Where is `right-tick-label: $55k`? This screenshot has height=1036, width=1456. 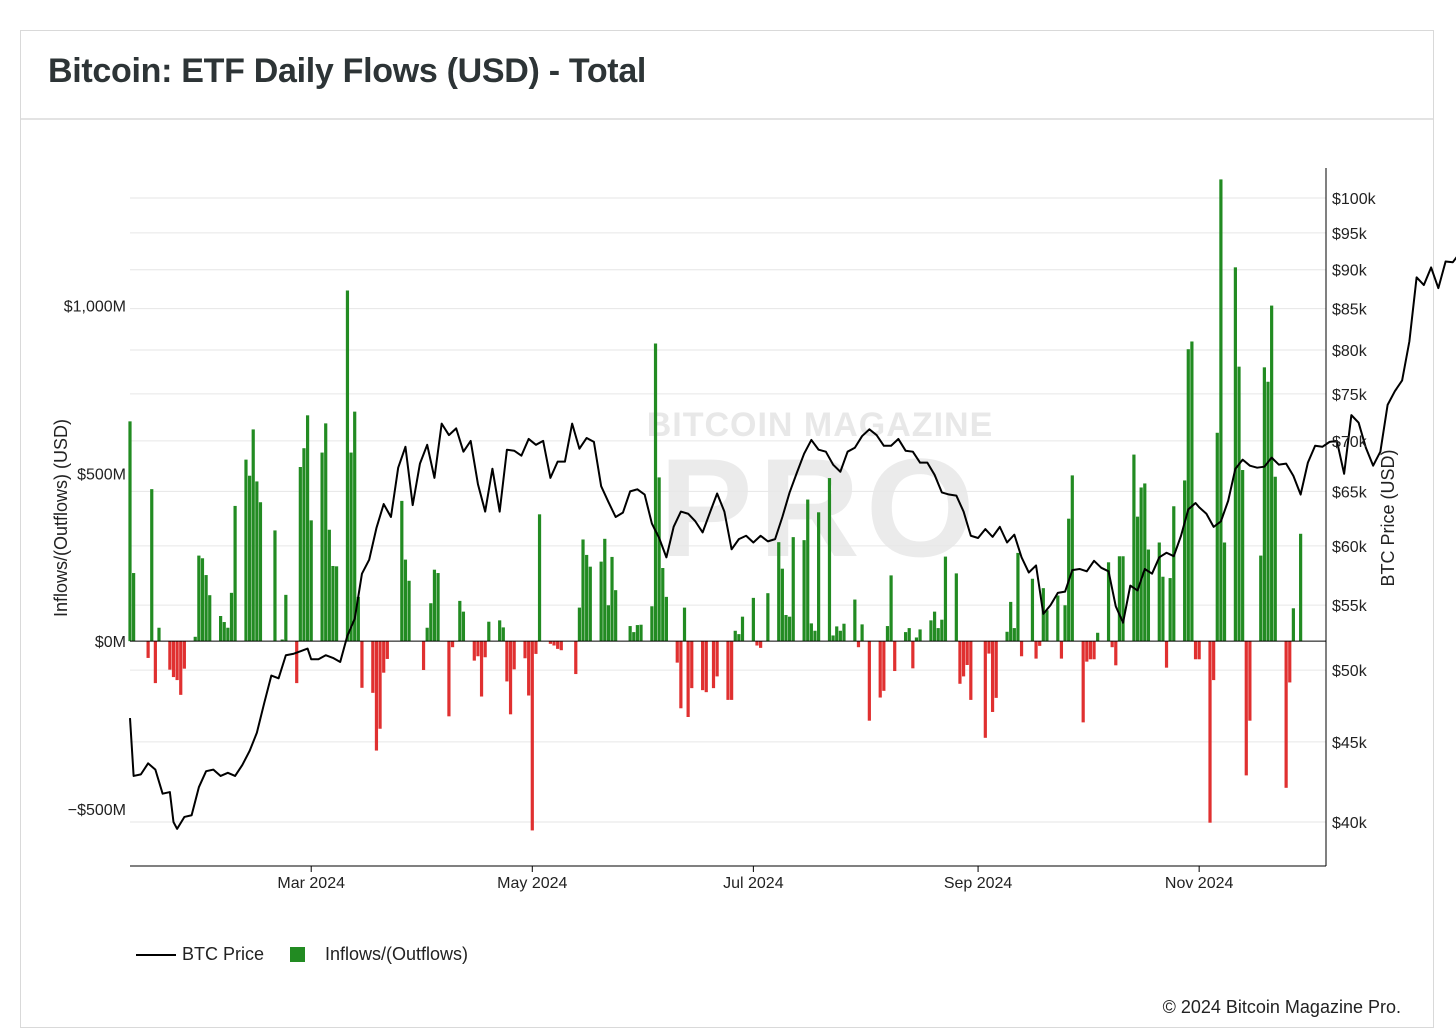 right-tick-label: $55k is located at coordinates (1350, 606).